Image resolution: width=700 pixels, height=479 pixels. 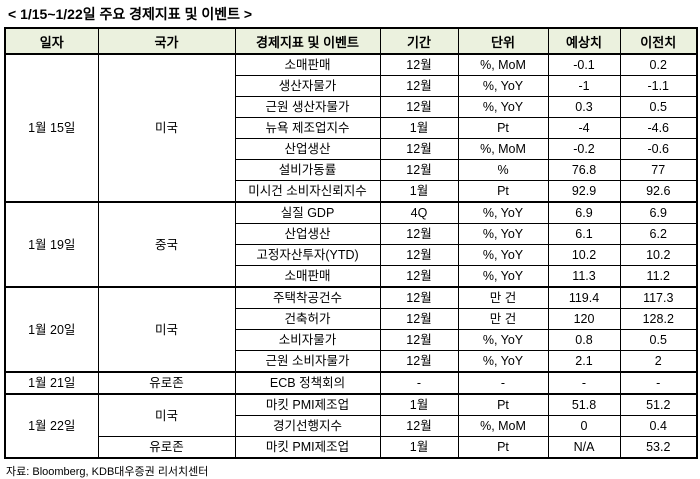 I want to click on country-cell: 중국, so click(x=166, y=244).